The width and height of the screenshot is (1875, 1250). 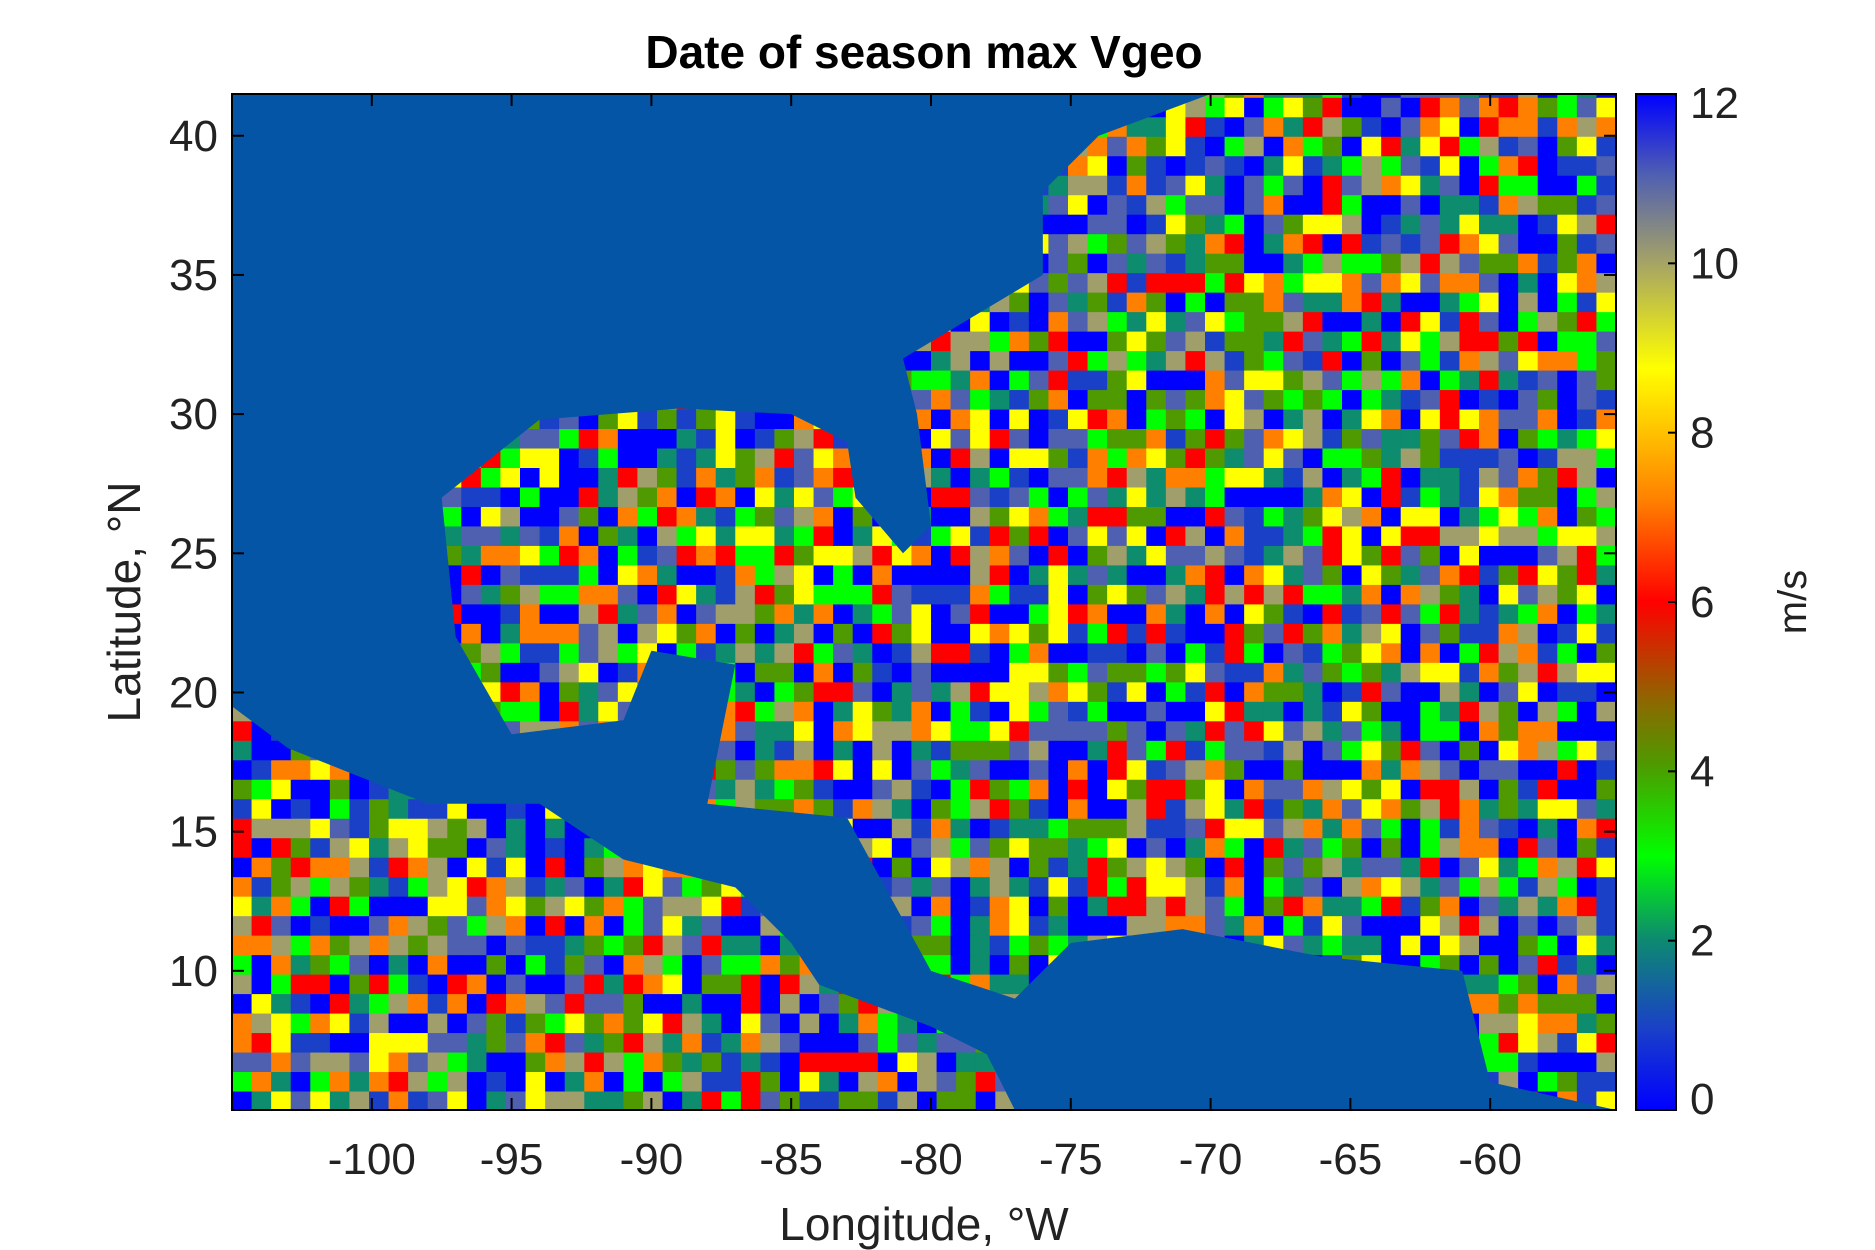 What do you see at coordinates (1702, 771) in the screenshot?
I see `colorbar-tick-label: 4` at bounding box center [1702, 771].